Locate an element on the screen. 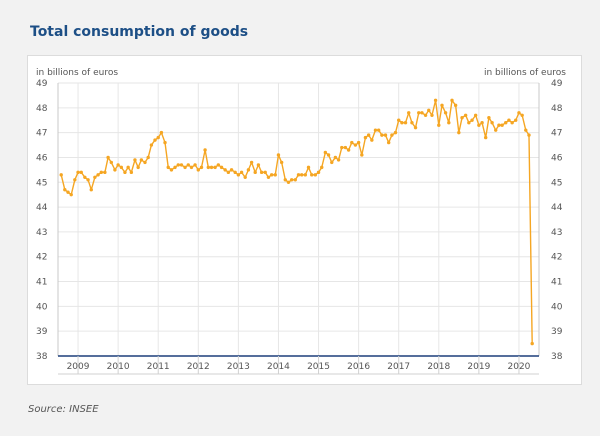 This screenshot has height=436, width=600. y-axis-label-left: in billions of euros is located at coordinates (77, 73).